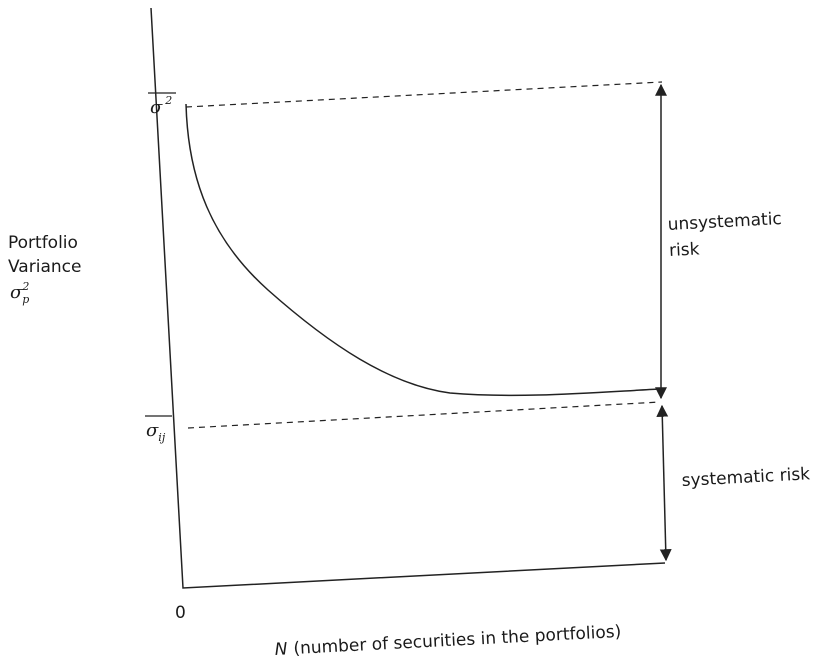  I want to click on bracket-label: systematic risk, so click(745, 477).